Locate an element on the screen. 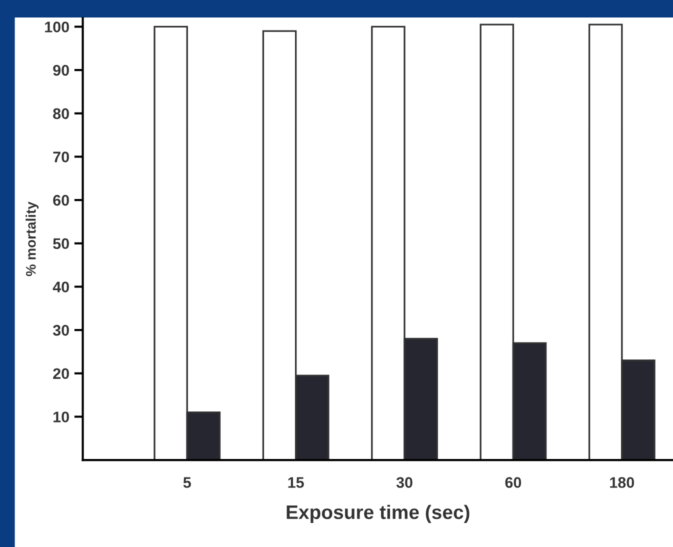 The height and width of the screenshot is (547, 673). y-axis-title: % mortality is located at coordinates (32, 239).